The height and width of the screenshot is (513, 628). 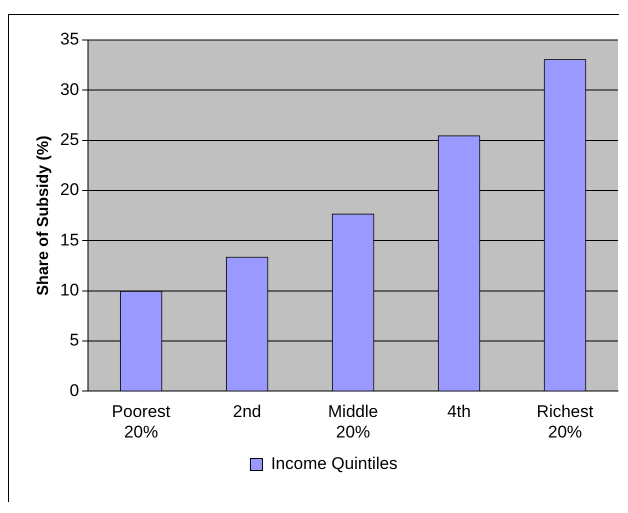 What do you see at coordinates (141, 422) in the screenshot?
I see `x-tick-label: Poorest 20%` at bounding box center [141, 422].